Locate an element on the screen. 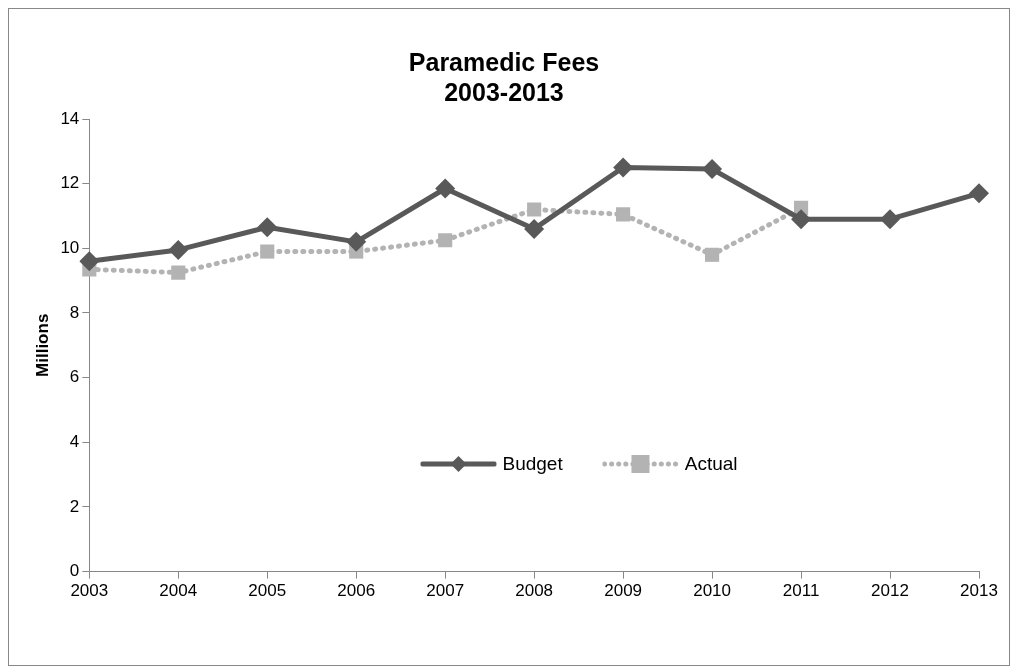  y-axis-title: Millions is located at coordinates (42, 345).